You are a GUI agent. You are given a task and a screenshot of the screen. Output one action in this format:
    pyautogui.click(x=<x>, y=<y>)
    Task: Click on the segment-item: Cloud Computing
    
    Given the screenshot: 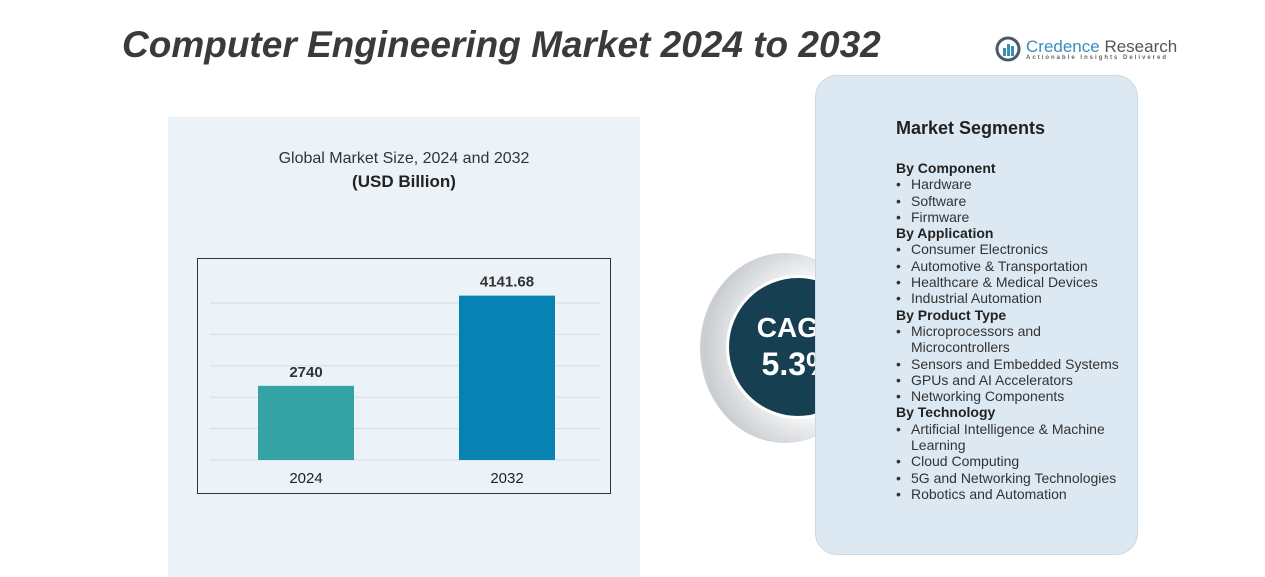 What is the action you would take?
    pyautogui.click(x=1016, y=461)
    